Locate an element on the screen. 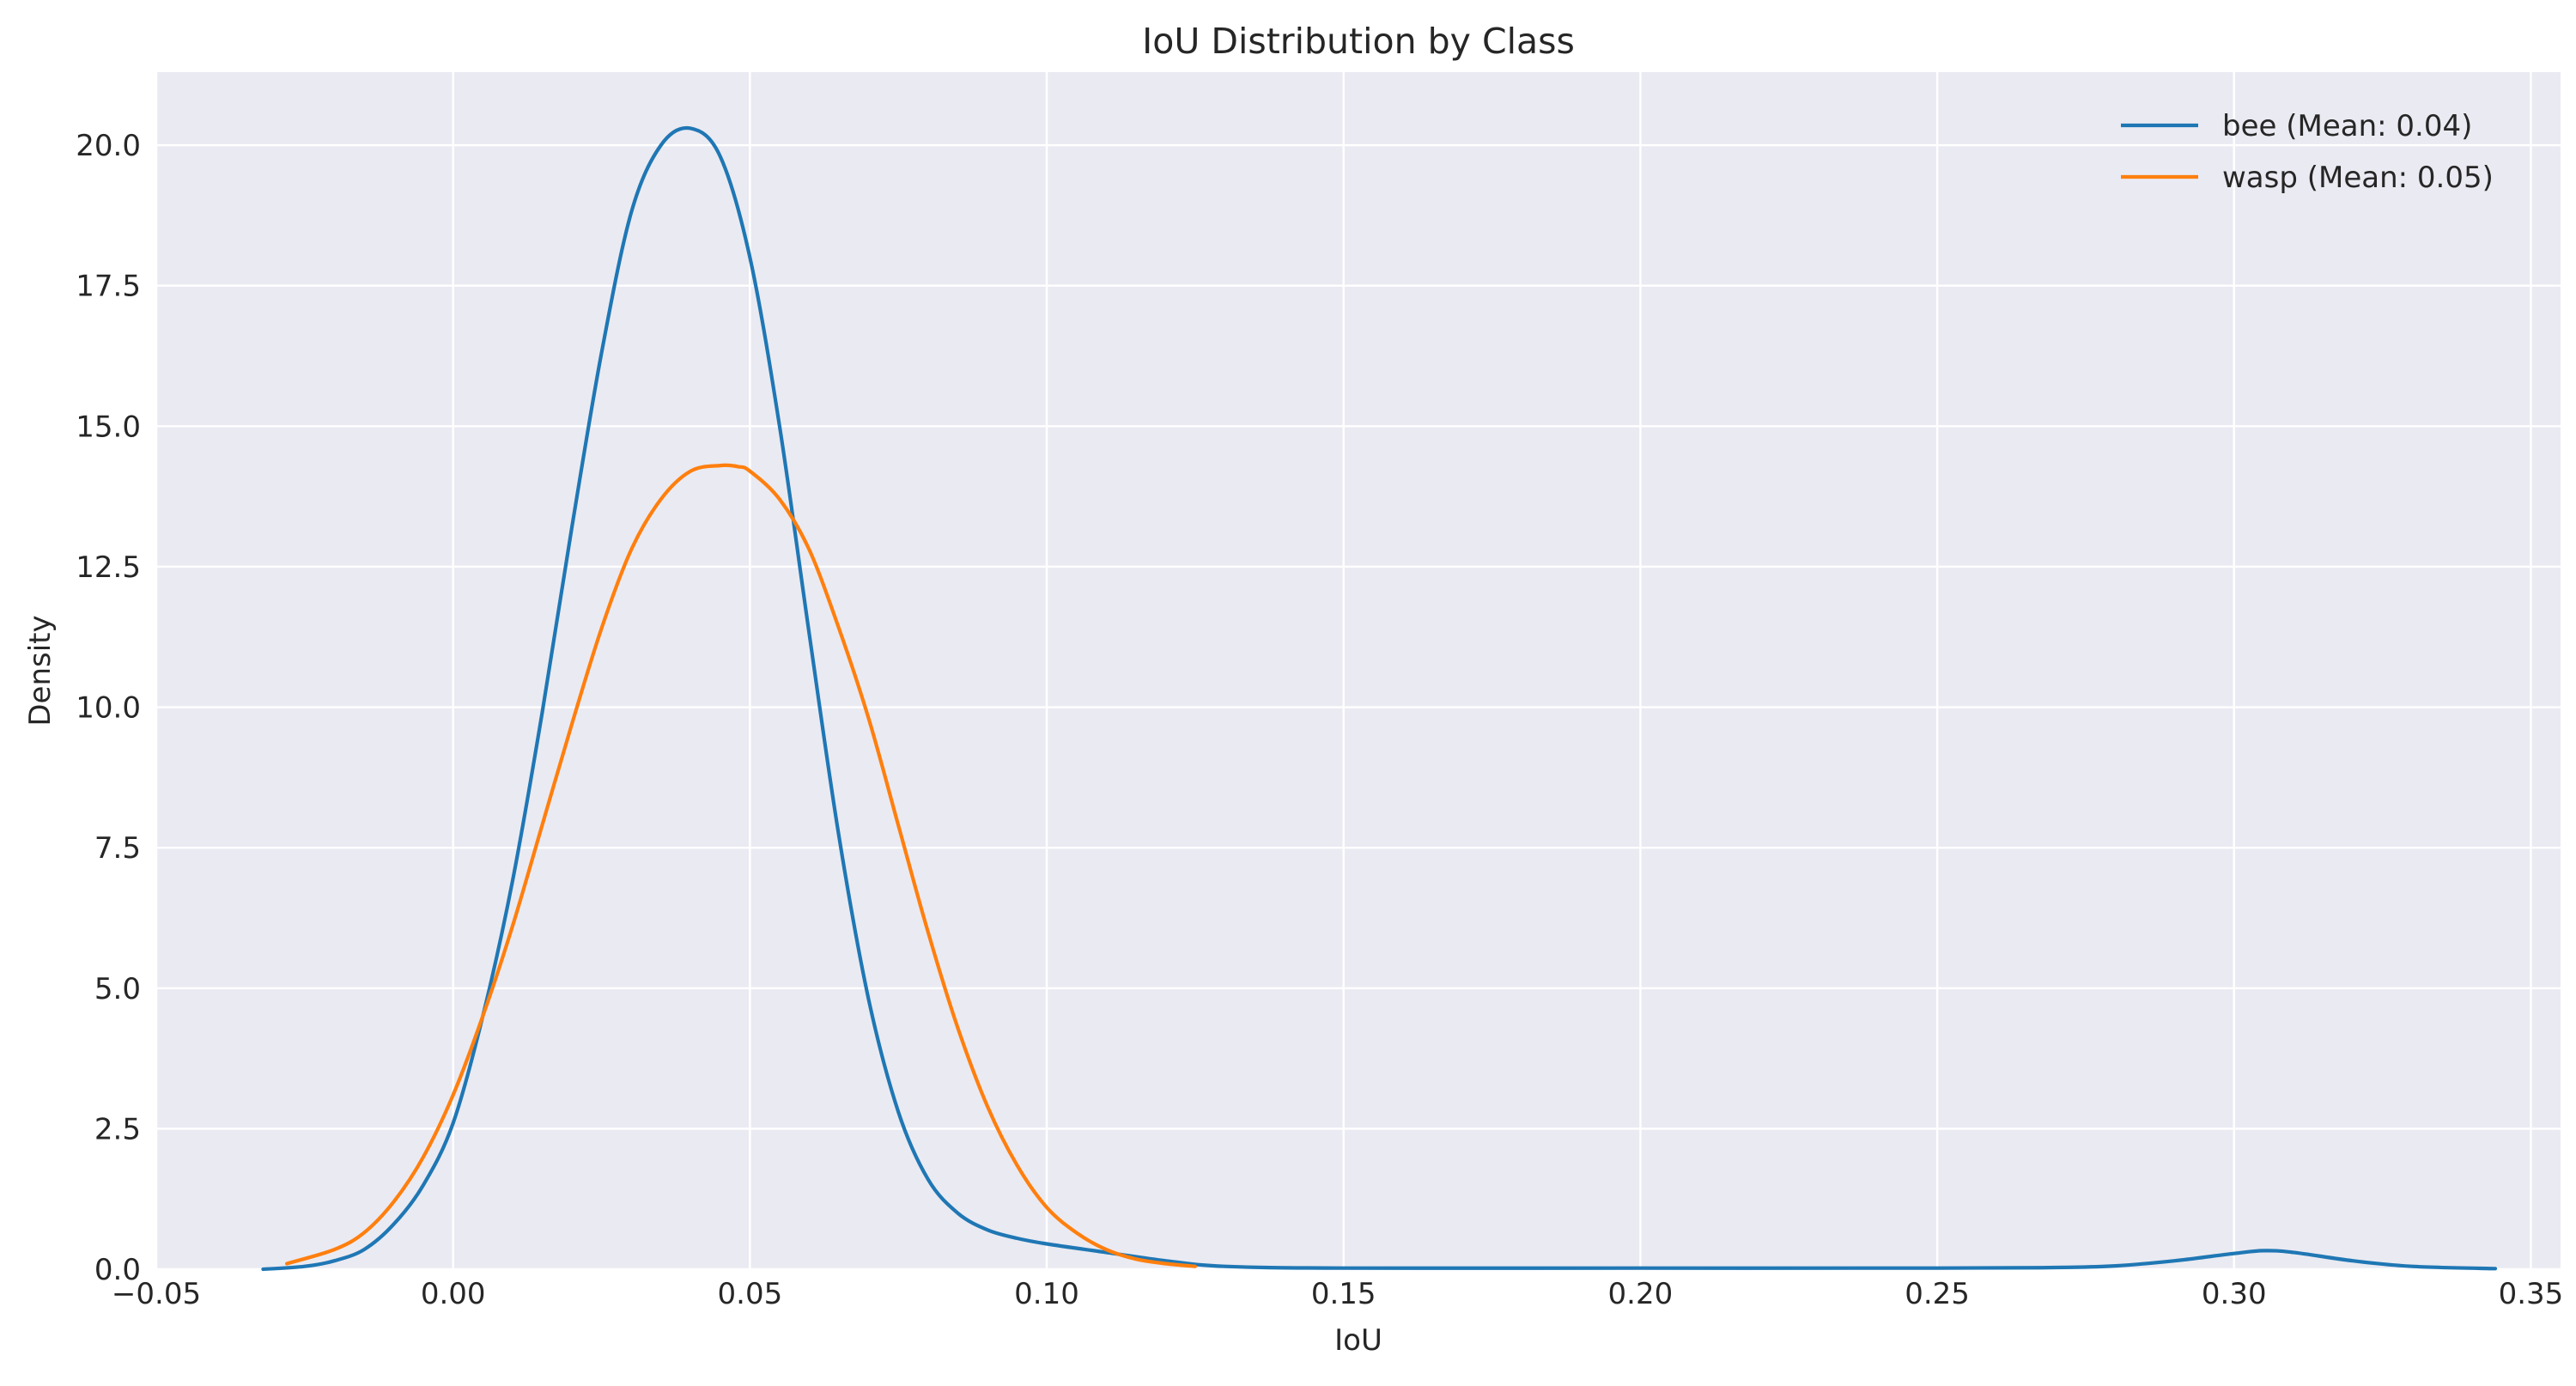 Image resolution: width=2576 pixels, height=1386 pixels. legend-label: bee (Mean: 0.04) is located at coordinates (2347, 126).